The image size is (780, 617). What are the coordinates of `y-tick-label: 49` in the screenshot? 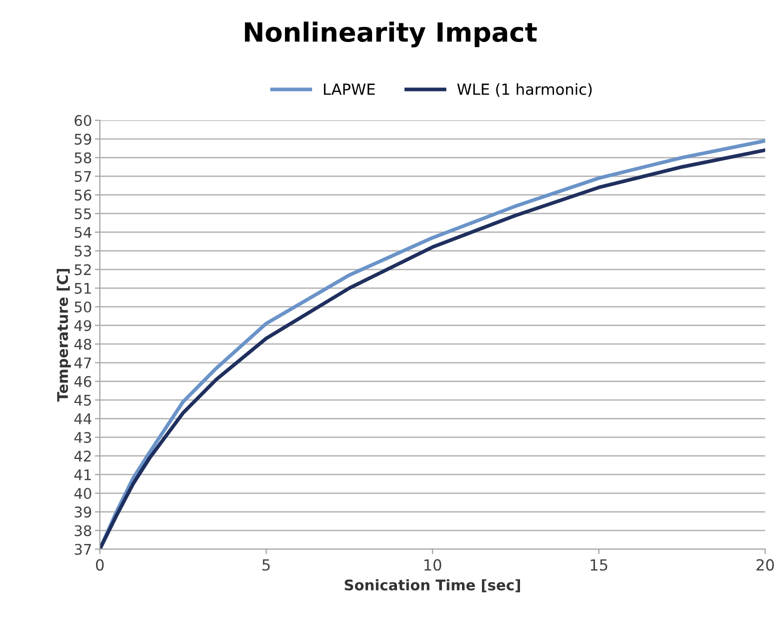 It's located at (83, 326).